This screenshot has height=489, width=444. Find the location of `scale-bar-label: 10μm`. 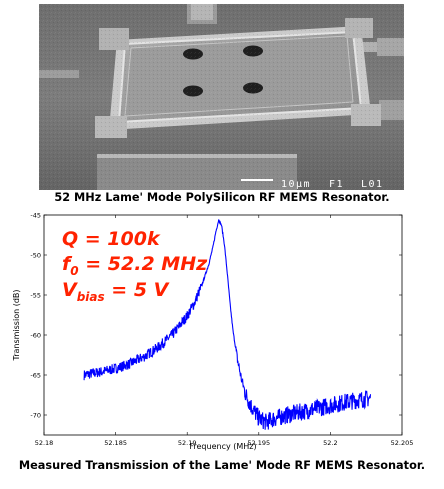

scale-bar-label: 10μm is located at coordinates (296, 184).